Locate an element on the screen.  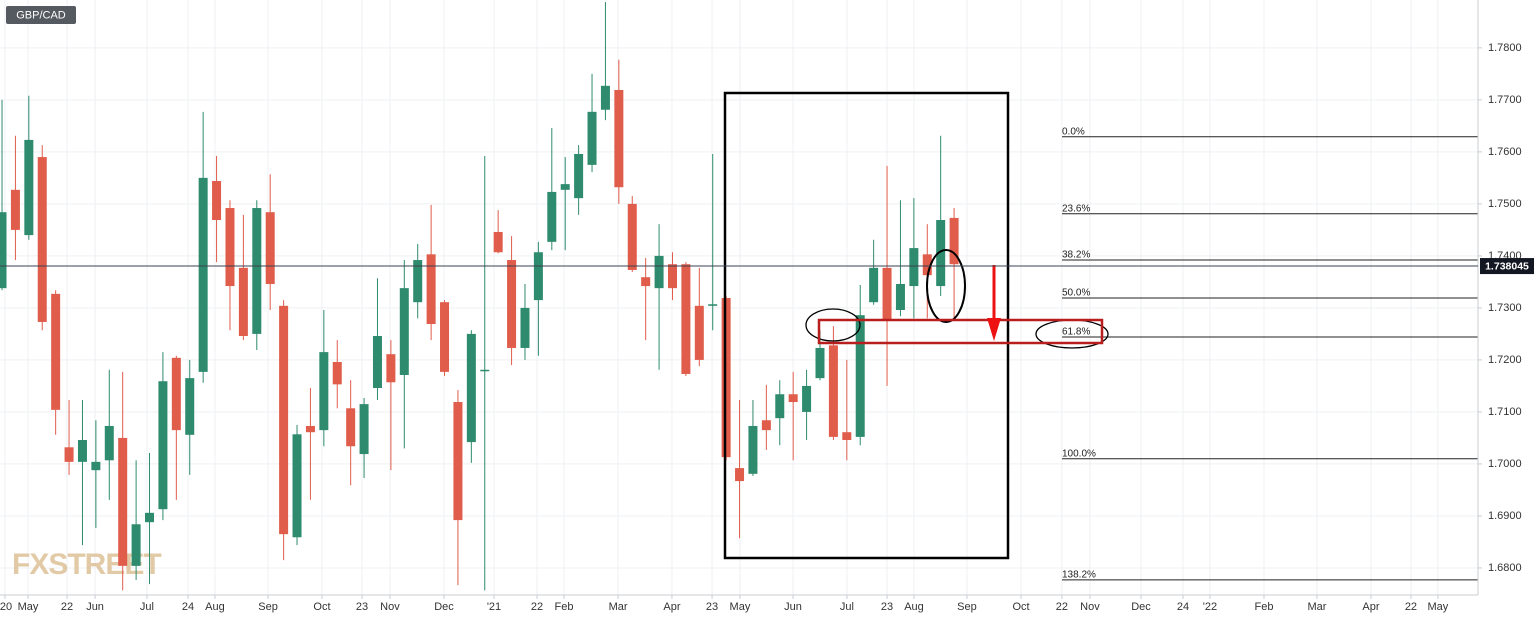
symbol-badge is located at coordinates (41, 15).